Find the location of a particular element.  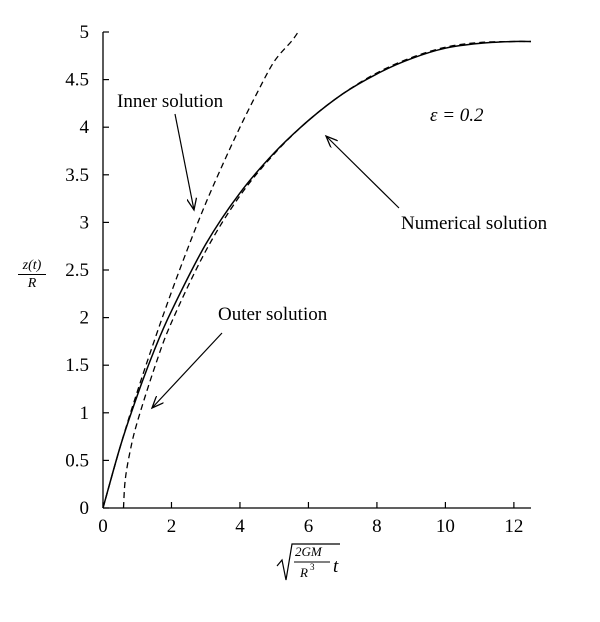

epsilon-label: ε = 0.2 is located at coordinates (457, 115).